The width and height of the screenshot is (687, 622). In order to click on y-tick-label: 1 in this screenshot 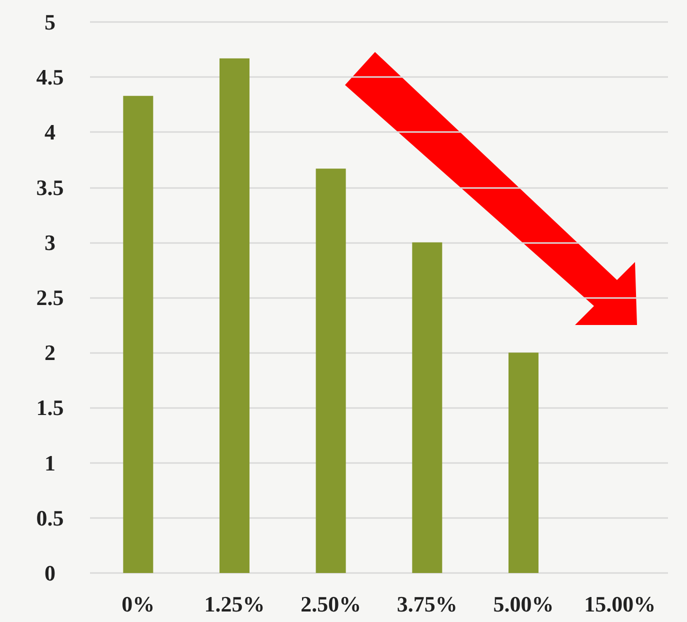, I will do `click(50, 463)`.